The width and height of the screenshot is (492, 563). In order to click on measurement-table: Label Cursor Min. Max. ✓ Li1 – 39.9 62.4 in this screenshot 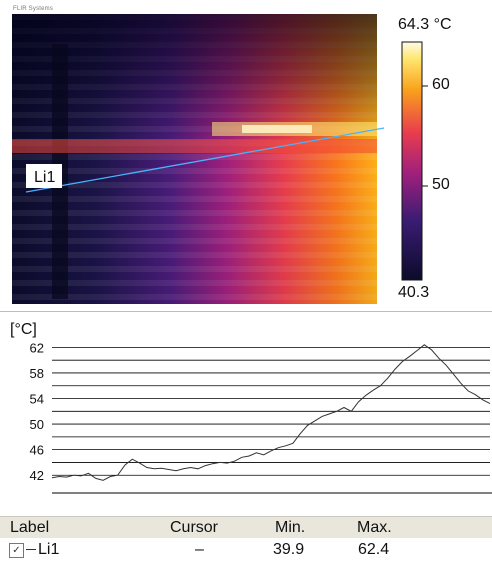, I will do `click(246, 539)`.